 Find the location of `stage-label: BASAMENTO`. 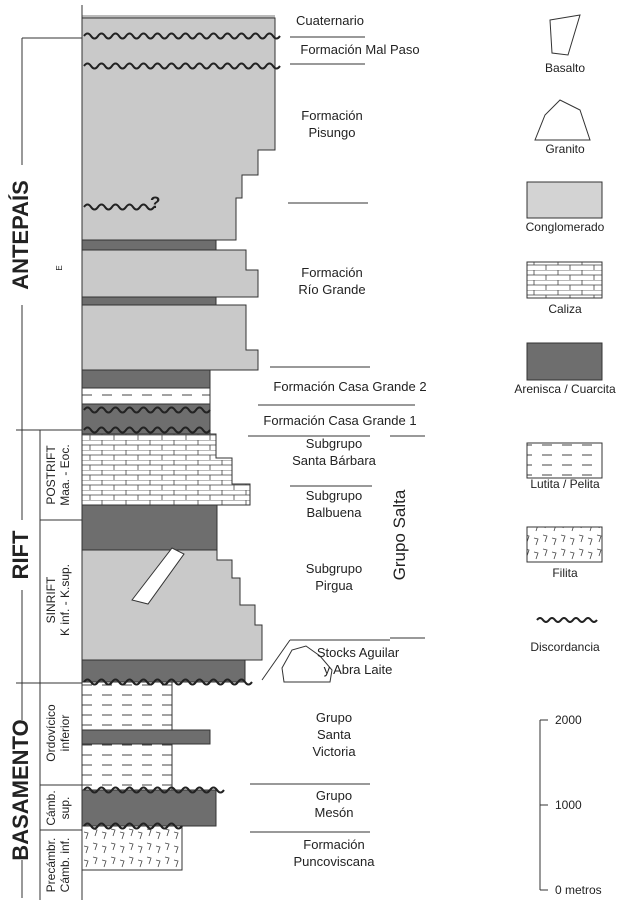

stage-label: BASAMENTO is located at coordinates (20, 789).